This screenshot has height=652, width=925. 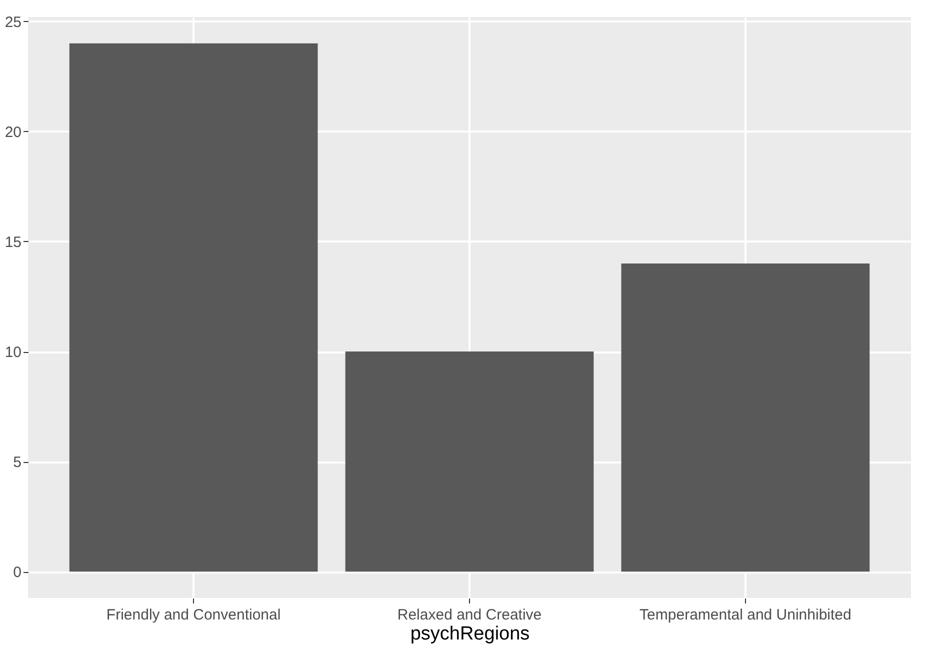 I want to click on y-tick-label: 10, so click(x=13, y=353).